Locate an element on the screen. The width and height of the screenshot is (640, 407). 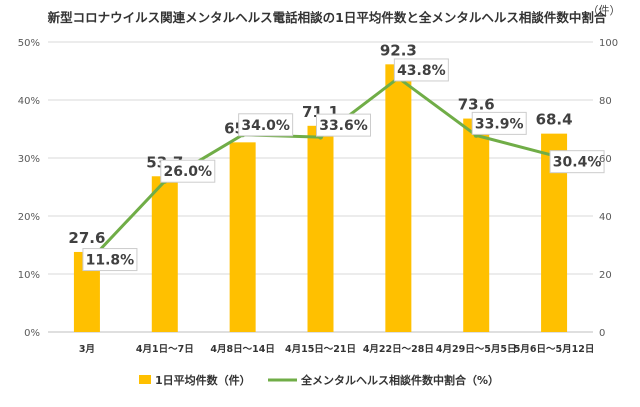
line-value-label: 30.4% is located at coordinates (577, 163).